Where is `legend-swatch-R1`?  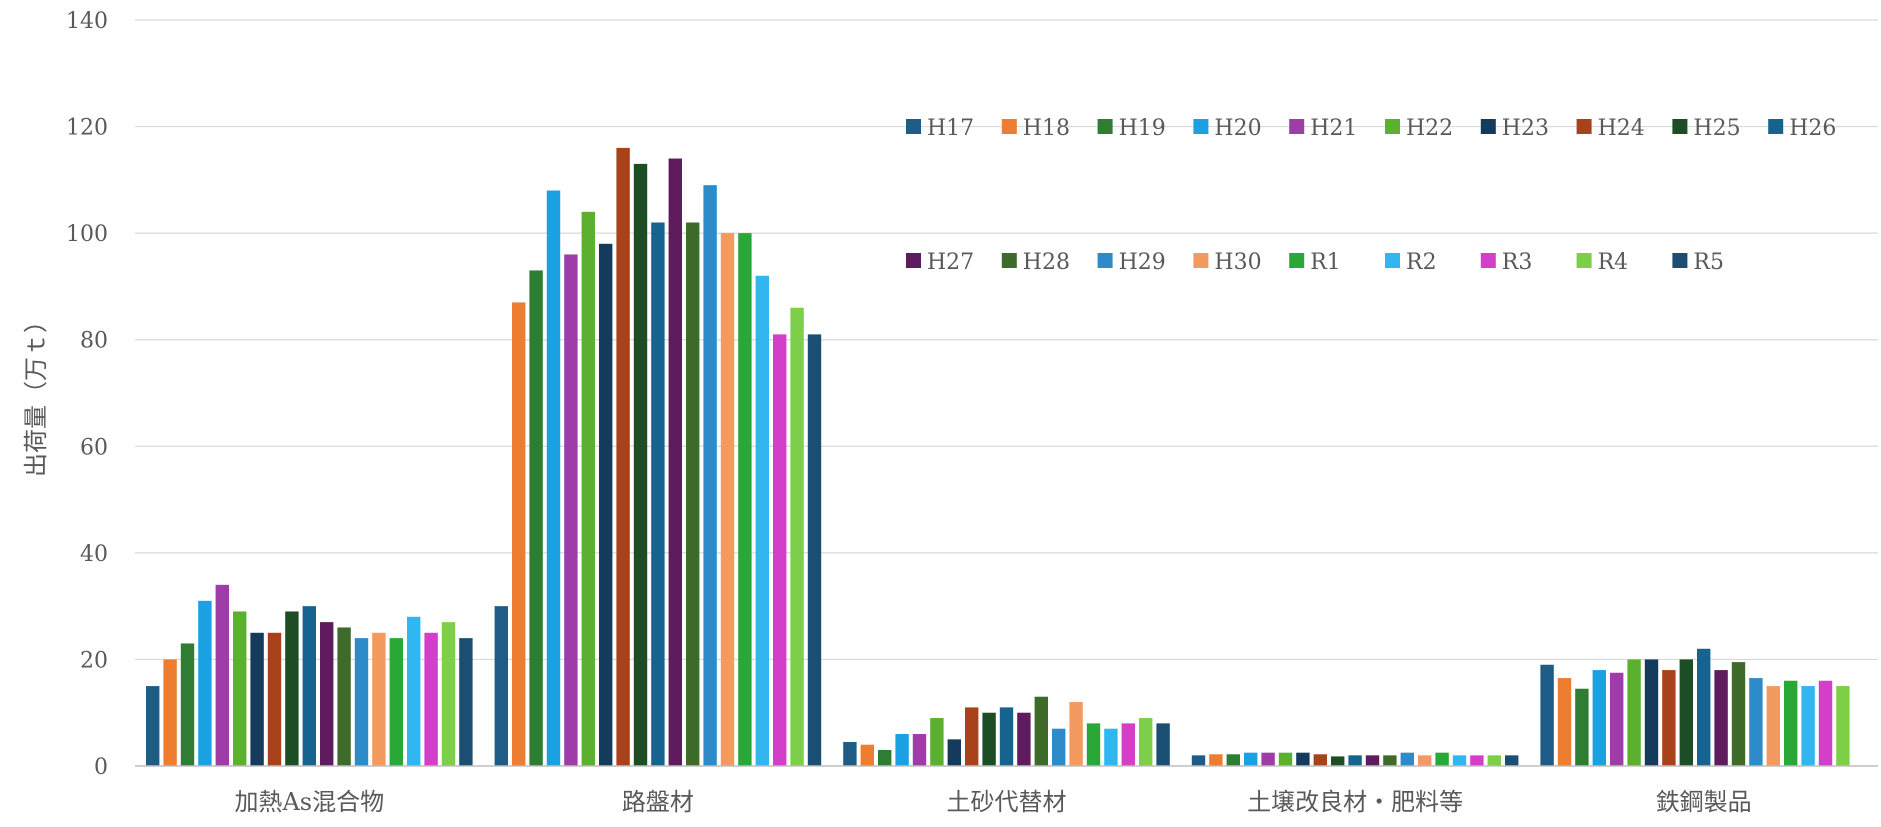
legend-swatch-R1 is located at coordinates (1297, 260).